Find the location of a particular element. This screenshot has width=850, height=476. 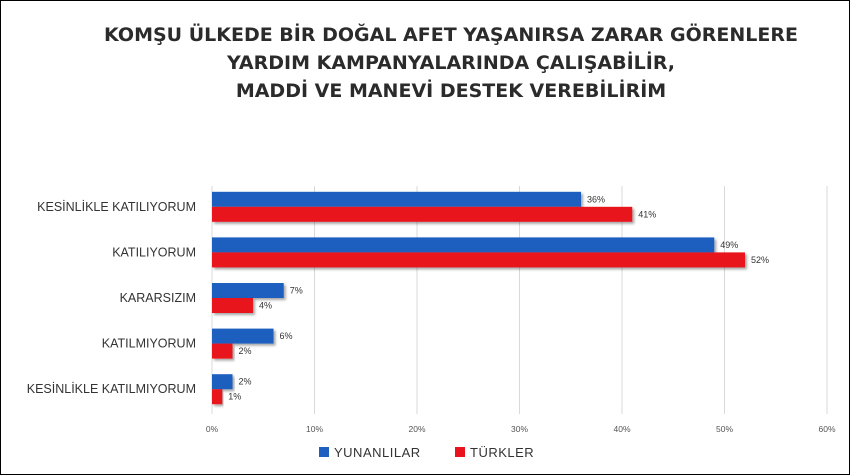

x-tick-label: 40% is located at coordinates (621, 429).